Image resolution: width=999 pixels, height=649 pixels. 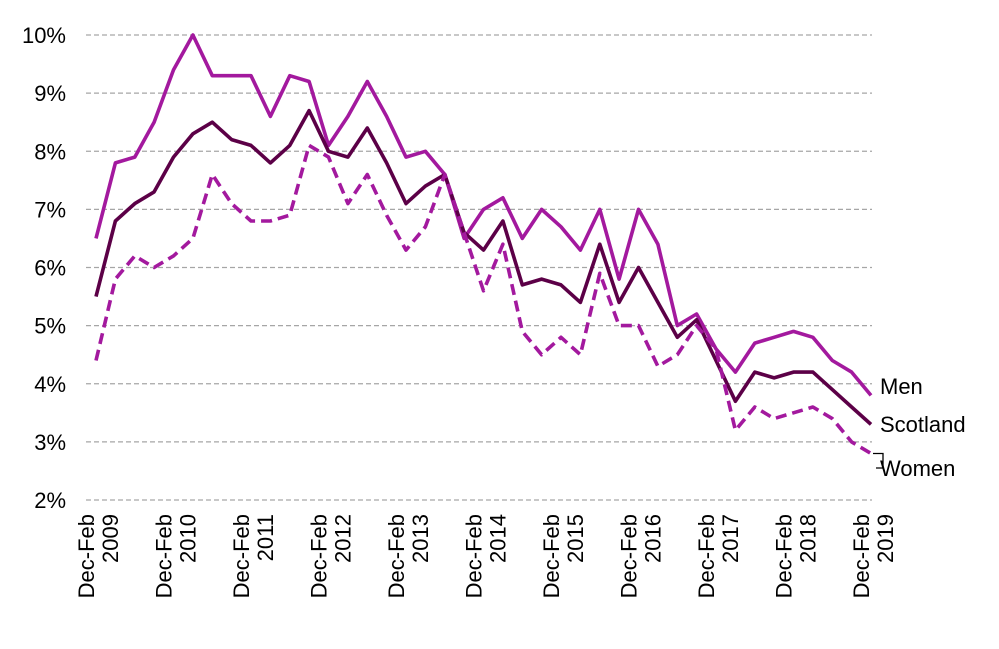 What do you see at coordinates (885, 538) in the screenshot?
I see `x-tick-label-line2: 2019` at bounding box center [885, 538].